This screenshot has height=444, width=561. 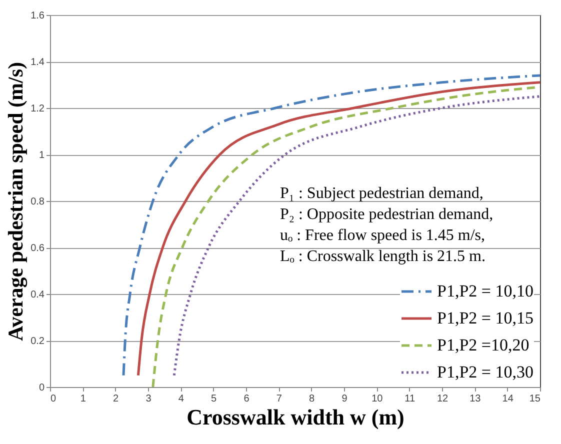 I want to click on x-tick-label: 7, so click(x=279, y=399).